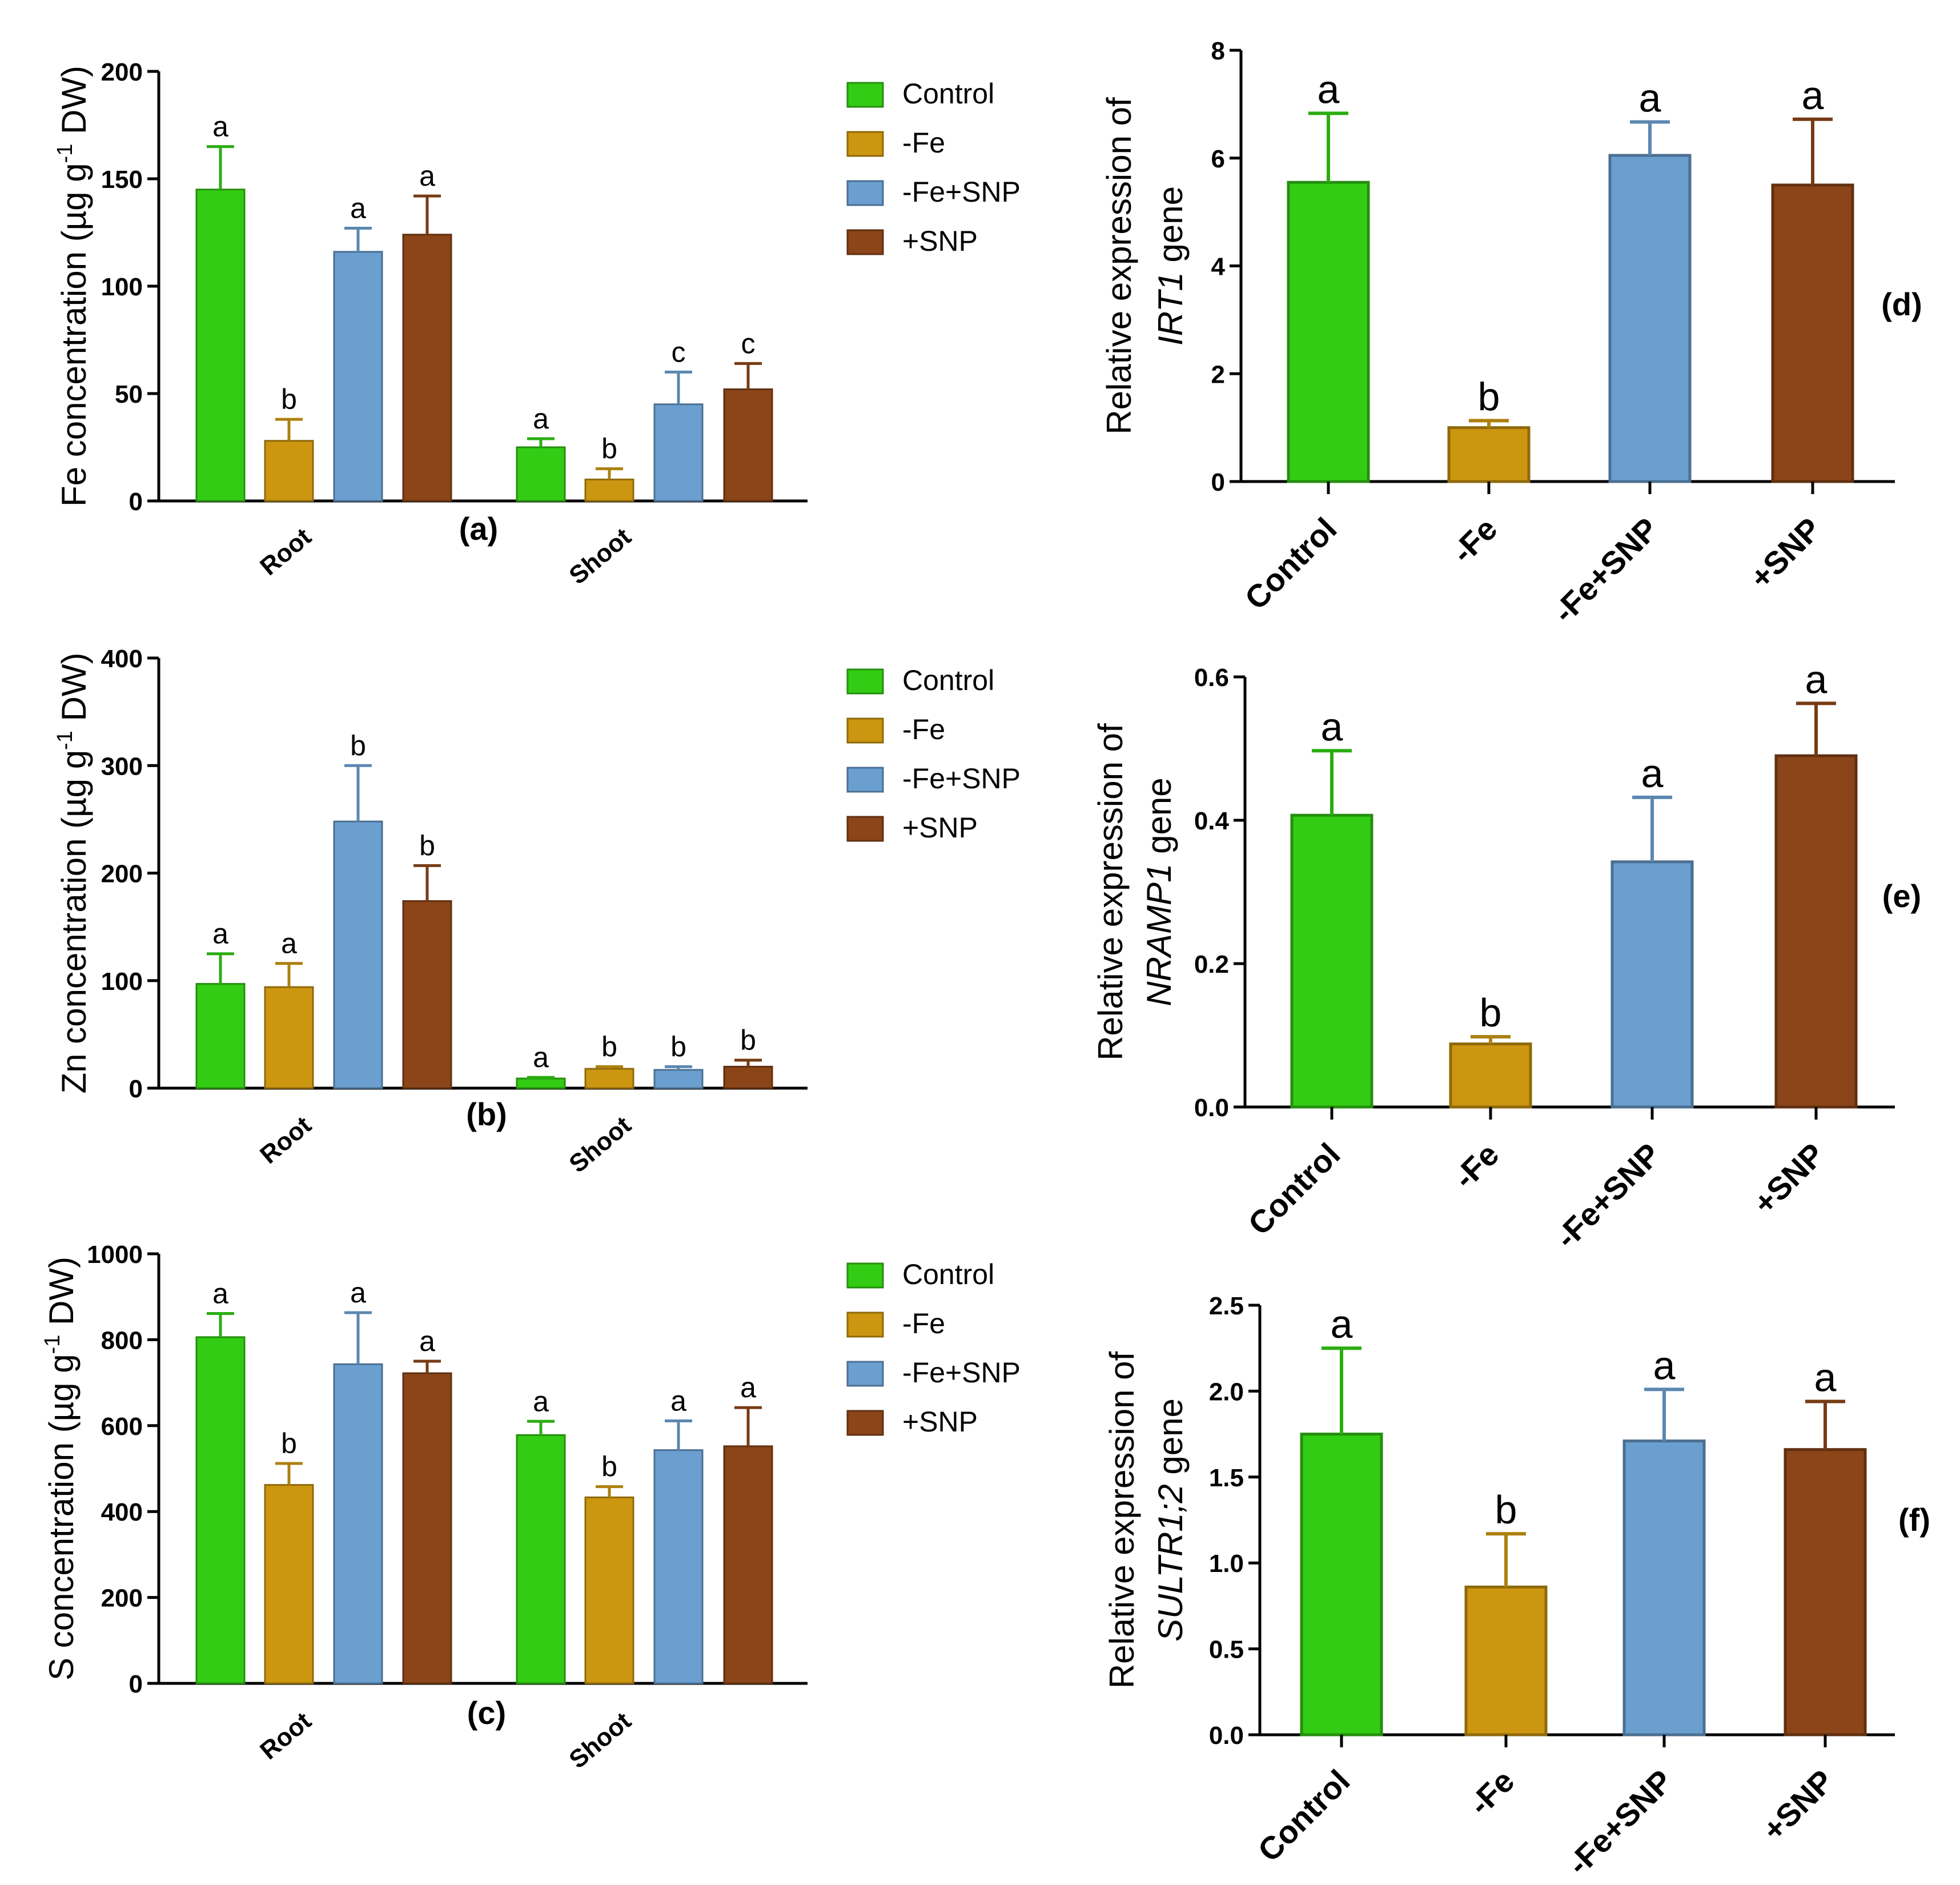  What do you see at coordinates (1901, 304) in the screenshot?
I see `panel-tag: (d)` at bounding box center [1901, 304].